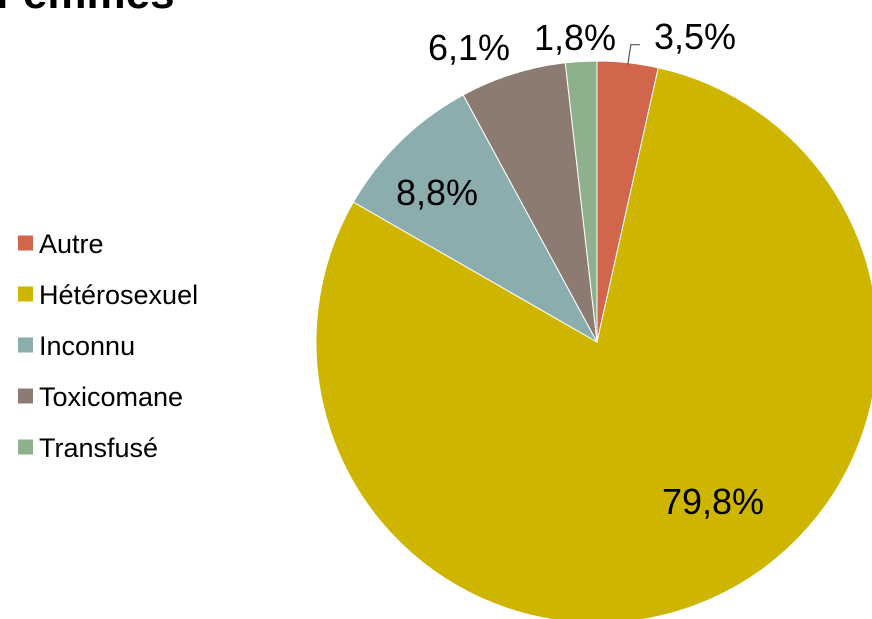 Image resolution: width=872 pixels, height=619 pixels. I want to click on legend-swatch-heterosexuel, so click(25, 294).